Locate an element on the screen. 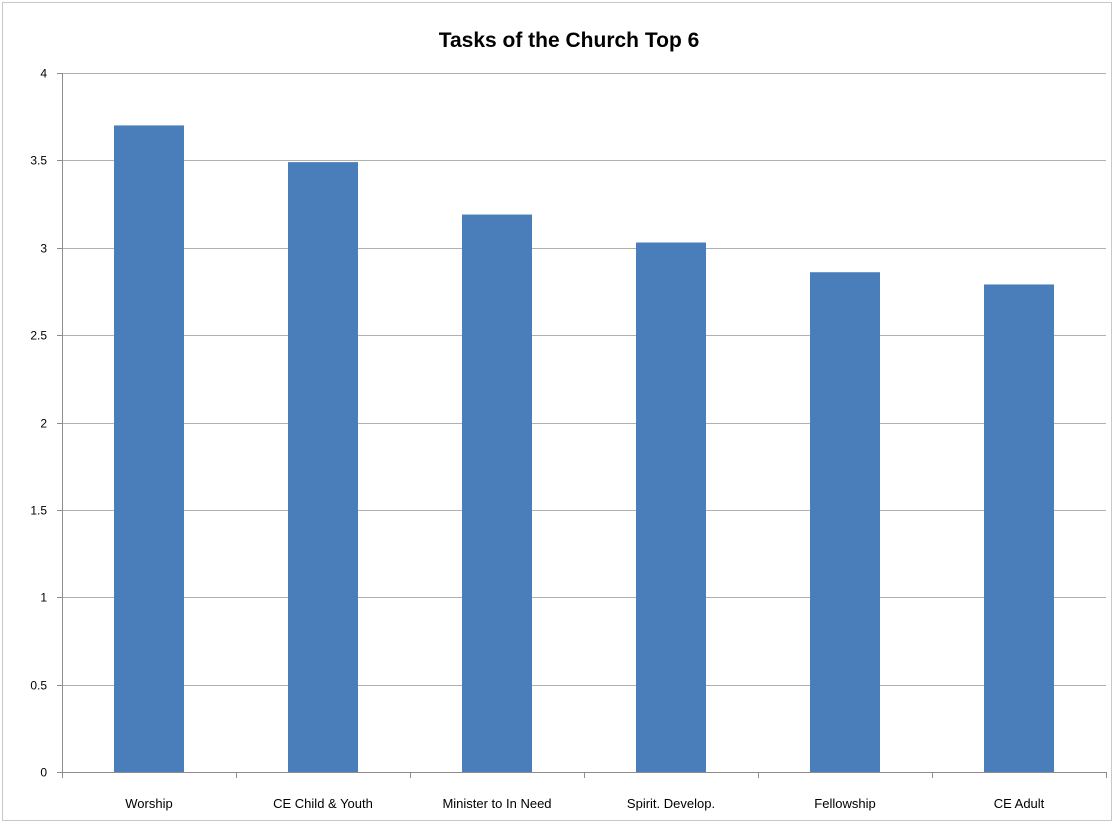 The height and width of the screenshot is (825, 1117). chart-title: Tasks of the Church Top 6 is located at coordinates (569, 40).